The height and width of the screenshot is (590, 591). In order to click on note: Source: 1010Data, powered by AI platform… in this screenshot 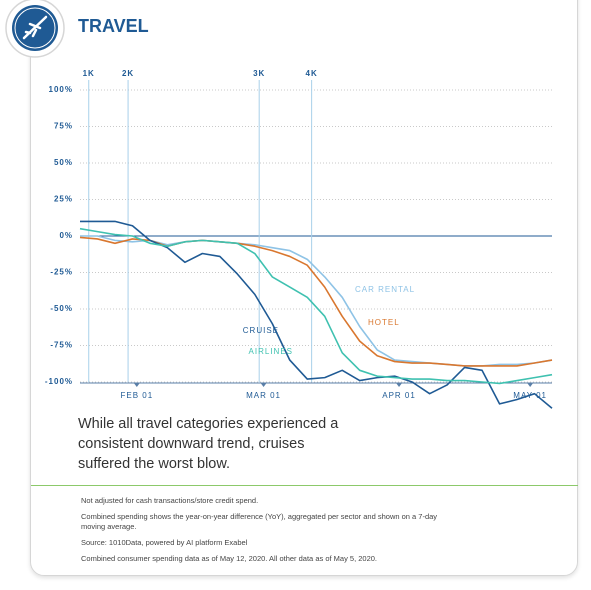, I will do `click(164, 542)`.